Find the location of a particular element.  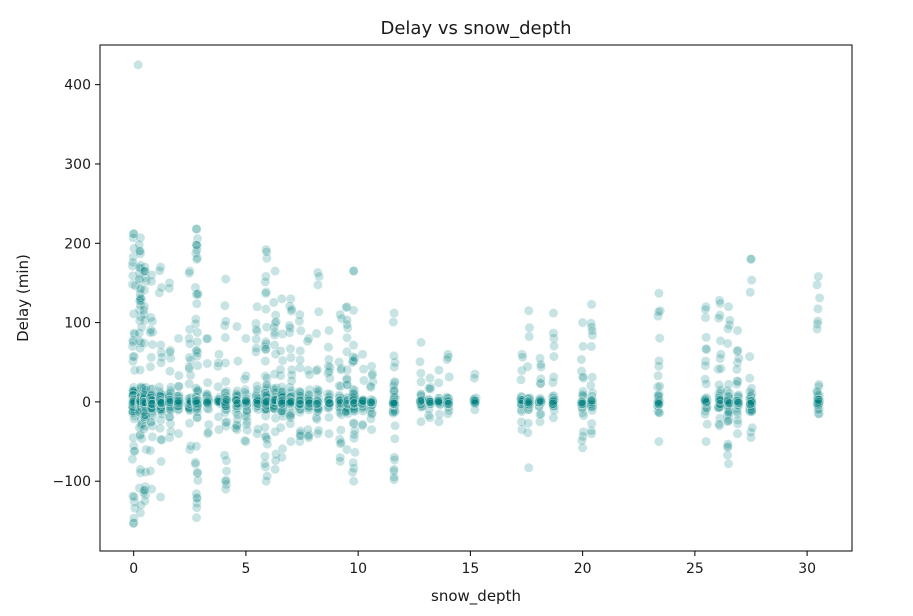

x-axis: 0 5 10 15 20 25 30 is located at coordinates (472, 564).